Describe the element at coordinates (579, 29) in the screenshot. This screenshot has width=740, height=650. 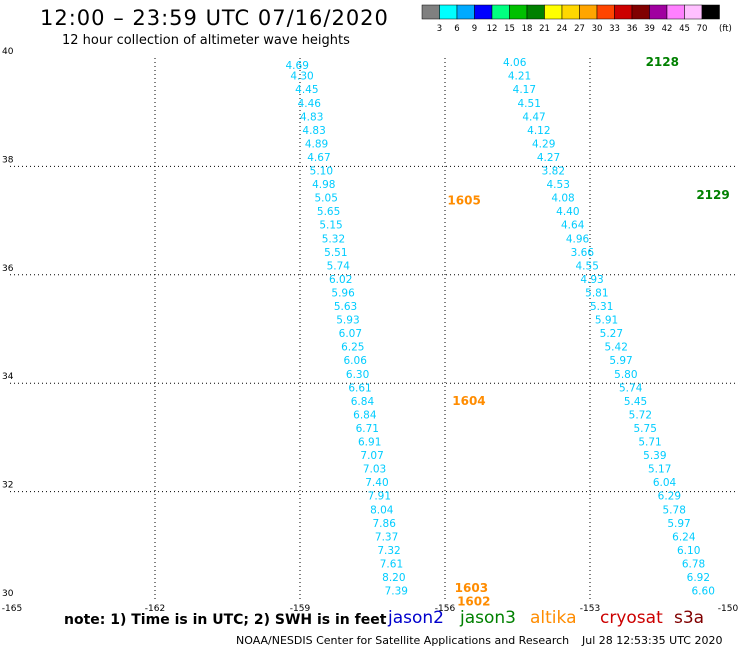
I see `legend-label: 27` at that location.